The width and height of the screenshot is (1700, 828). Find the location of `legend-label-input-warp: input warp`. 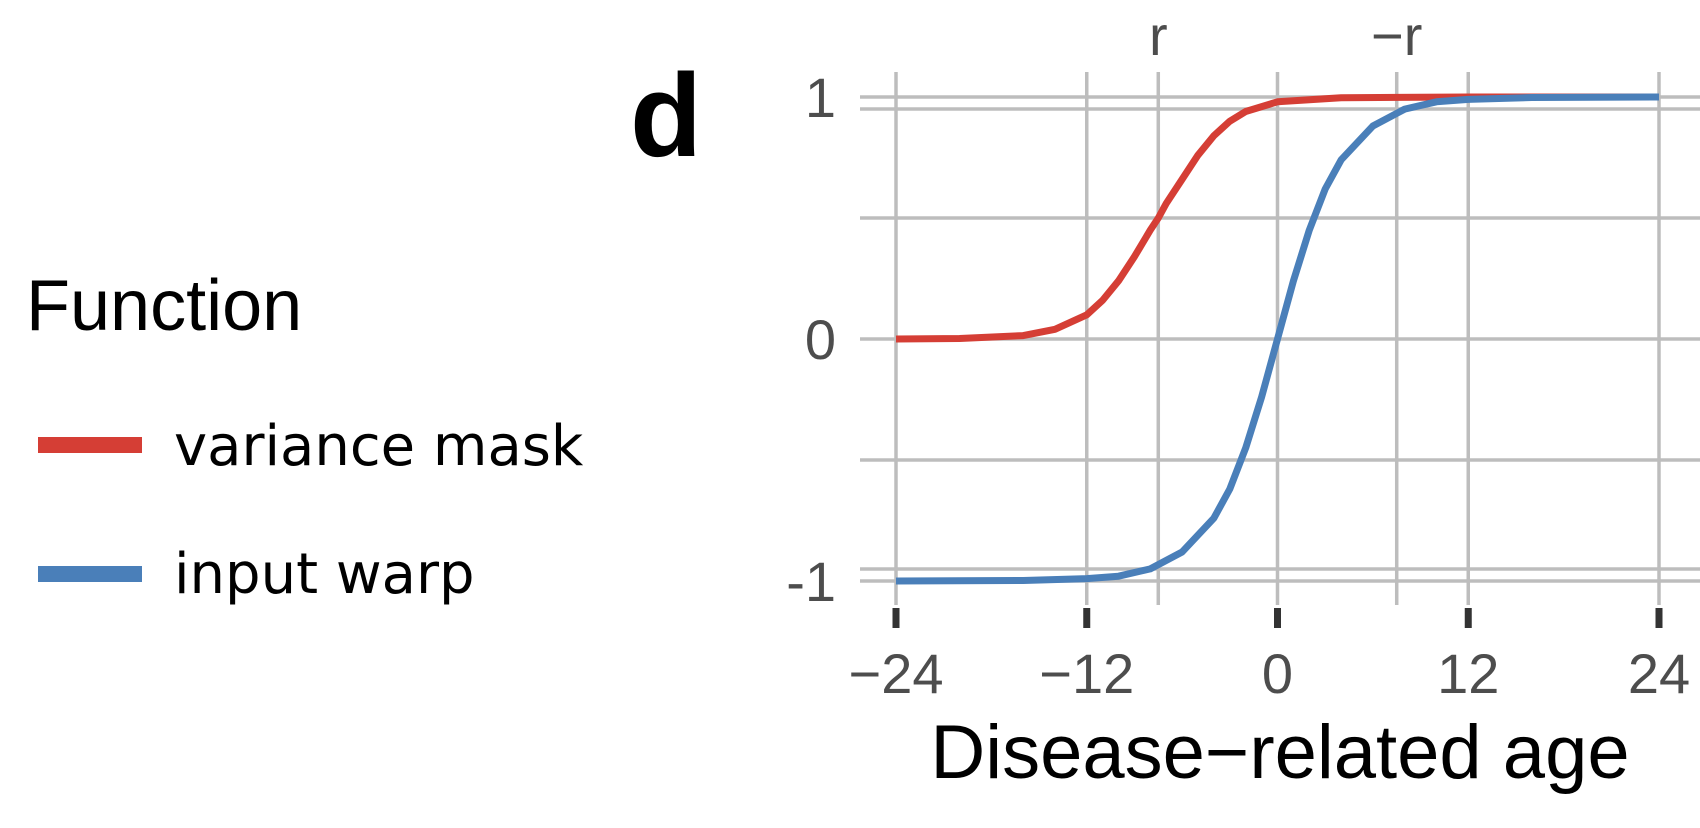

legend-label-input-warp: input warp is located at coordinates (324, 574).